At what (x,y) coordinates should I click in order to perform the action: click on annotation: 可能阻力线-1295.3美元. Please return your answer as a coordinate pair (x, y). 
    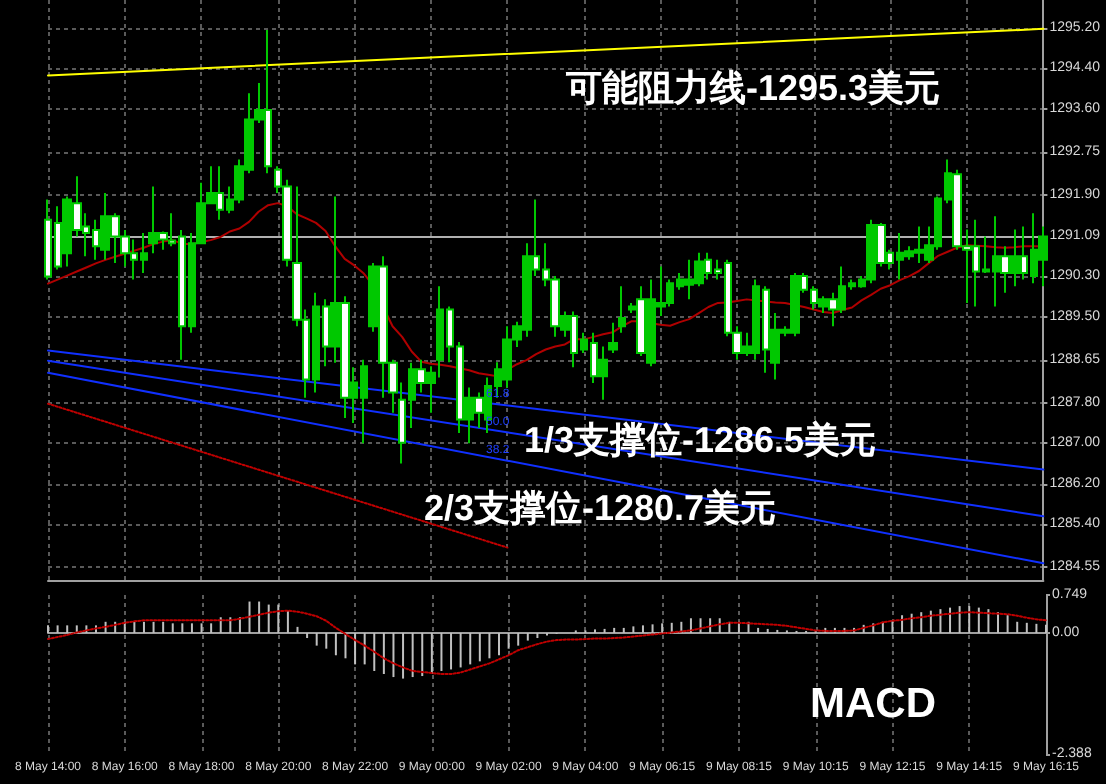
    Looking at the image, I should click on (752, 88).